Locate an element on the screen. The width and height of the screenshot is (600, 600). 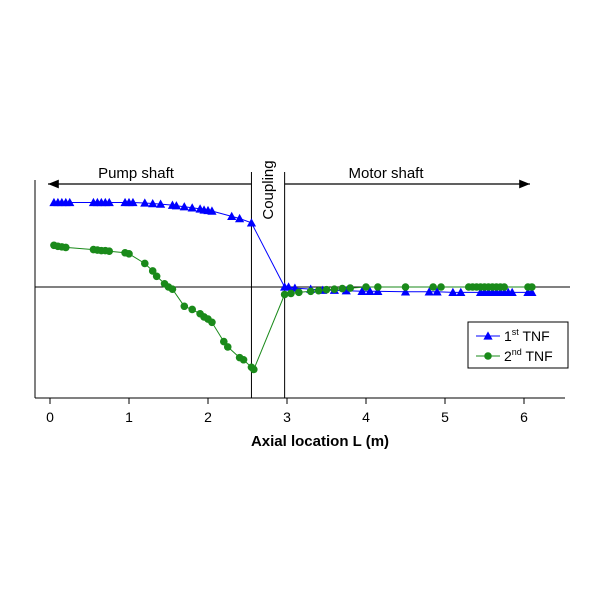
legend-box is located at coordinates (518, 345).